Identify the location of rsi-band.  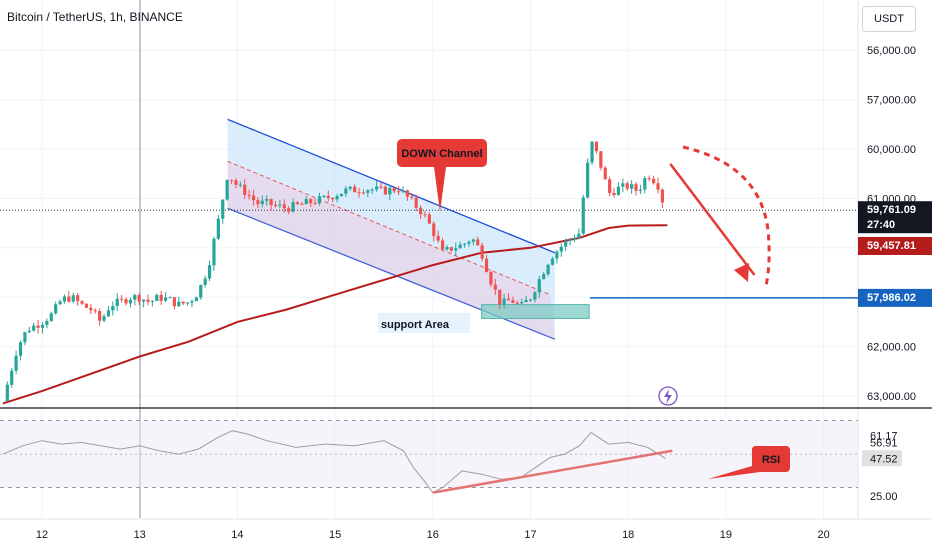
(429, 454).